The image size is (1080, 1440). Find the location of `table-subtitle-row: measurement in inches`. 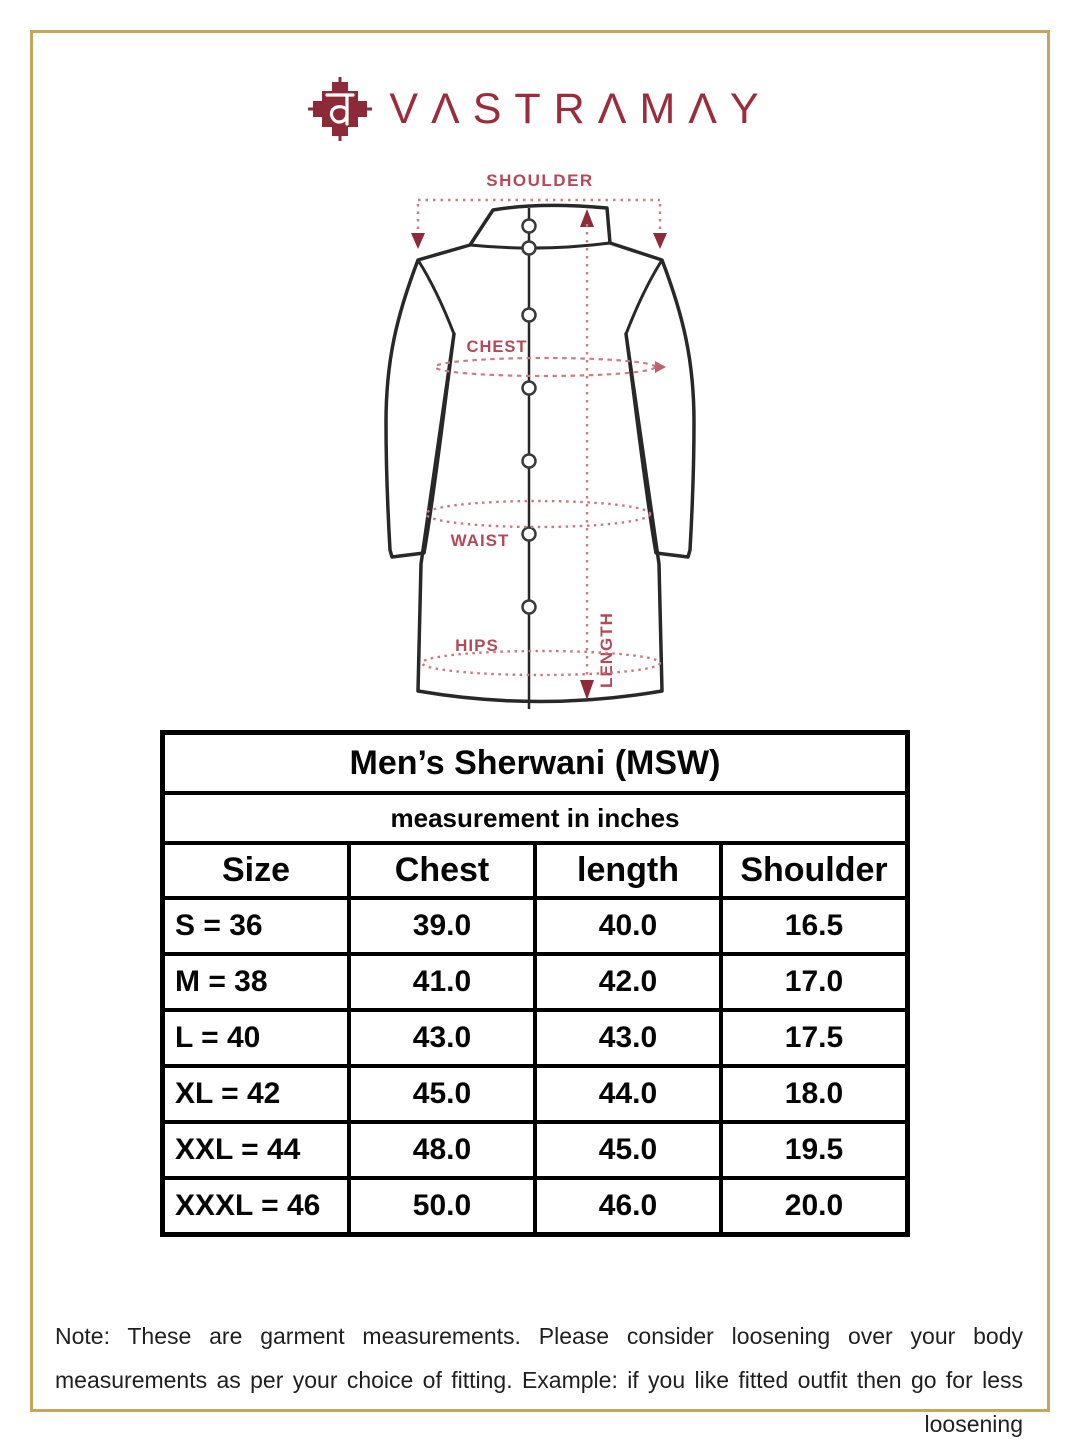

table-subtitle-row: measurement in inches is located at coordinates (535, 818).